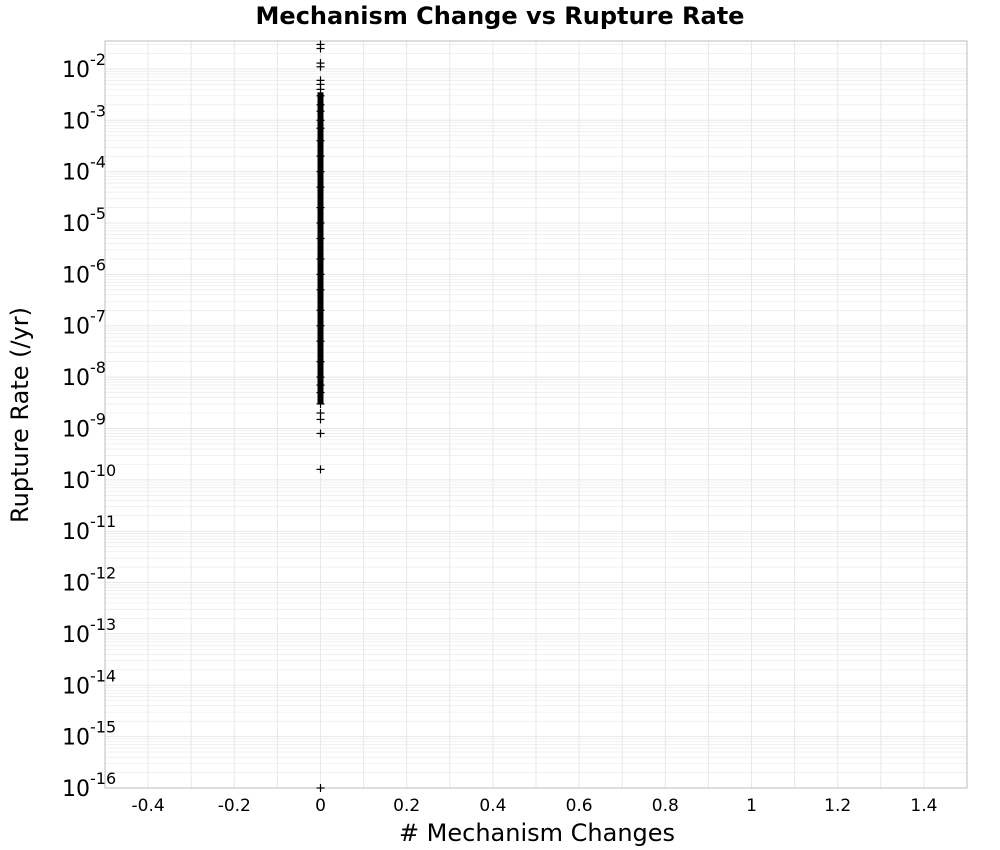 This screenshot has height=850, width=1000. What do you see at coordinates (923, 806) in the screenshot?
I see `x-tick-label: 1.4` at bounding box center [923, 806].